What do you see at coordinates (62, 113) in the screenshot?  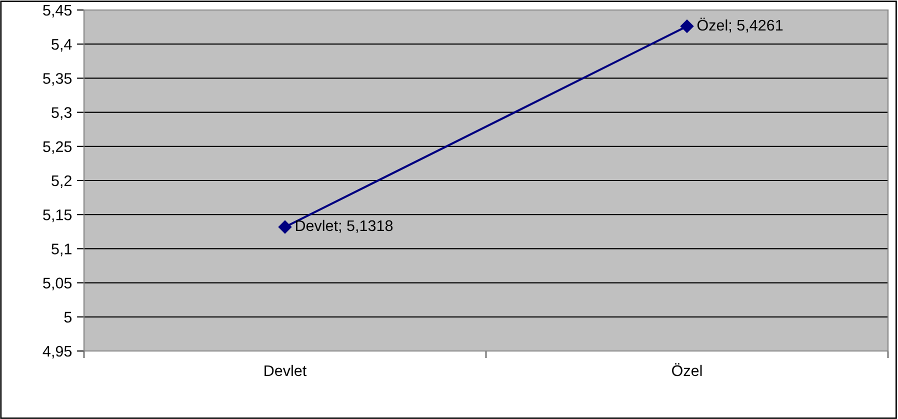 I see `y-tick-label: 5,3` at bounding box center [62, 113].